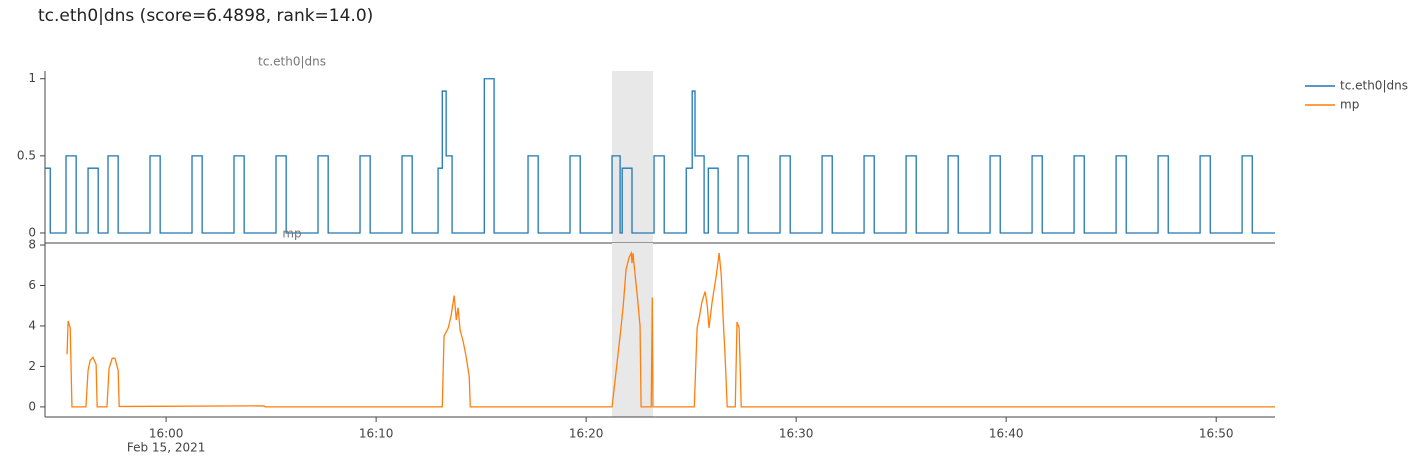 This screenshot has height=458, width=1416. What do you see at coordinates (32, 325) in the screenshot?
I see `y-tick-label: 4` at bounding box center [32, 325].